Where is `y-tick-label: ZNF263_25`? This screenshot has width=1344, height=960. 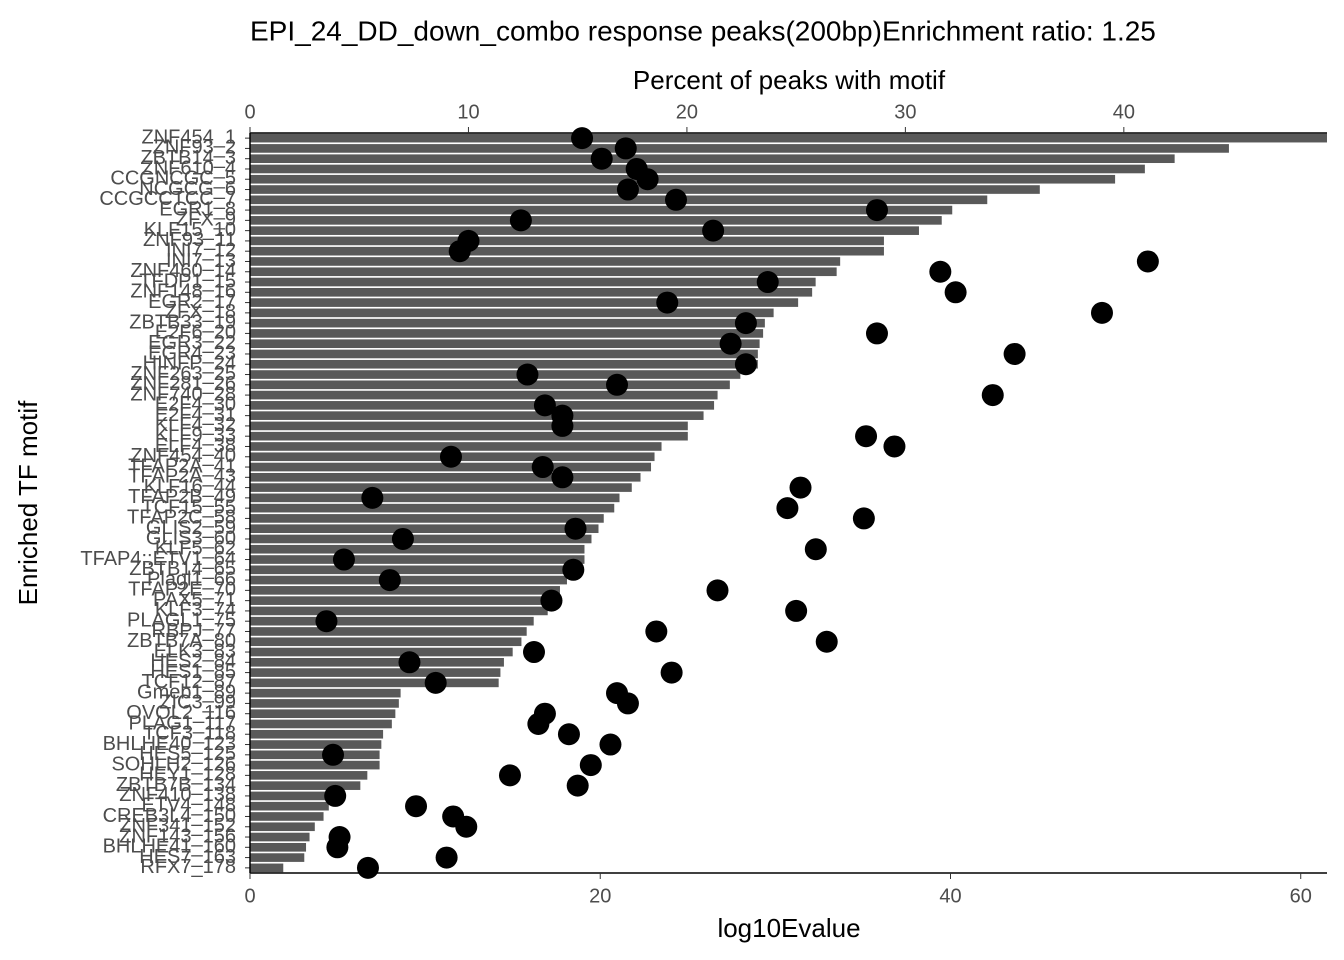 y-tick-label: ZNF263_25 is located at coordinates (183, 374).